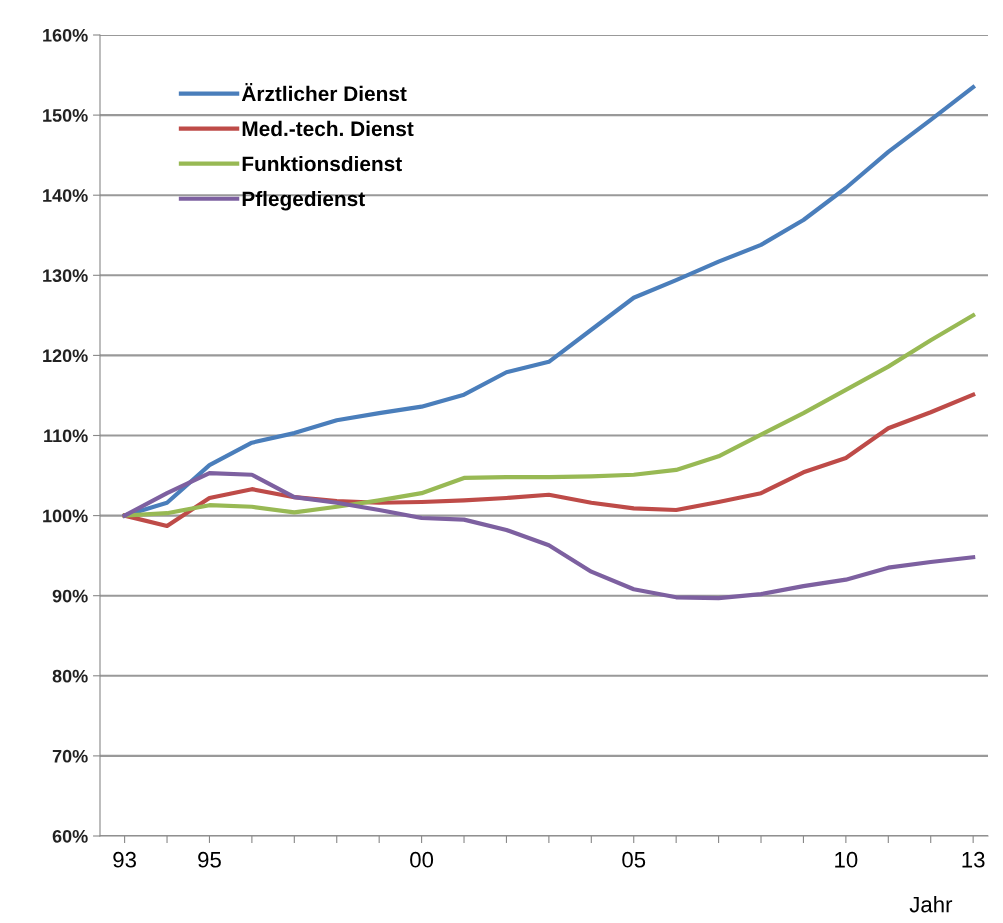 The height and width of the screenshot is (923, 1003). Describe the element at coordinates (549, 536) in the screenshot. I see `line-series` at that location.